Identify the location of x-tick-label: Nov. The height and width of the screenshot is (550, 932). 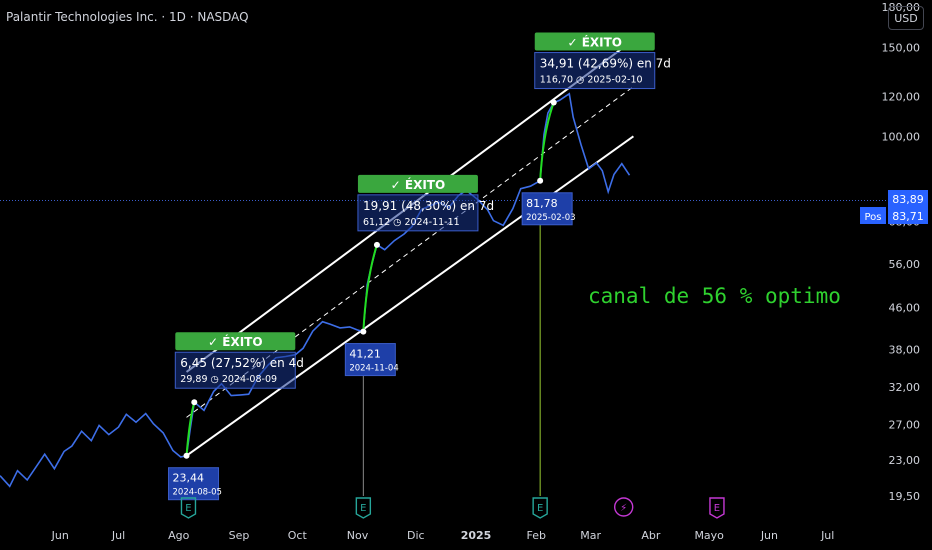
(358, 535).